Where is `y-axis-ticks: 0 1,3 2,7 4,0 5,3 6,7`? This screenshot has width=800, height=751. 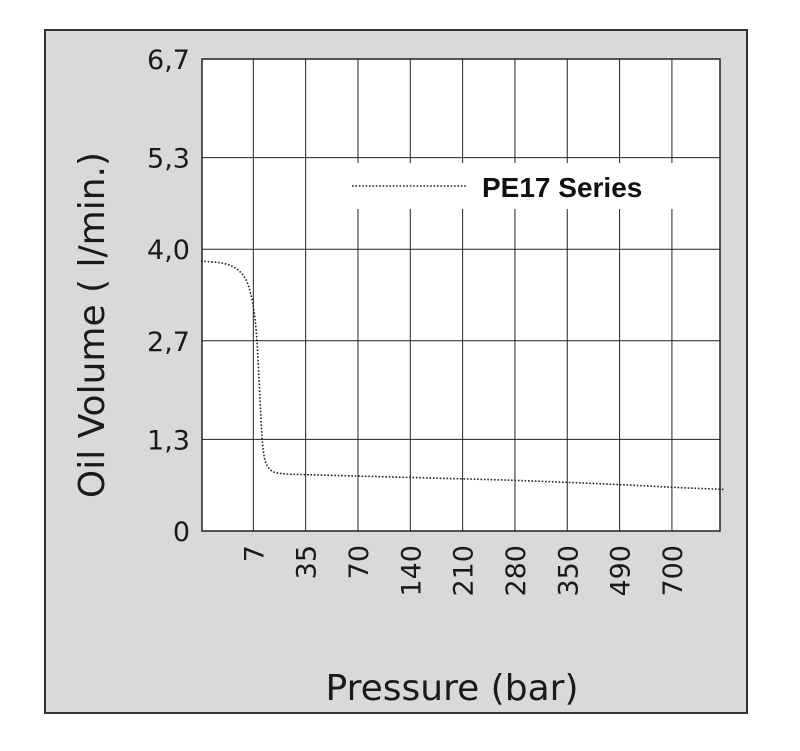
y-axis-ticks: 0 1,3 2,7 4,0 5,3 6,7 is located at coordinates (168, 296).